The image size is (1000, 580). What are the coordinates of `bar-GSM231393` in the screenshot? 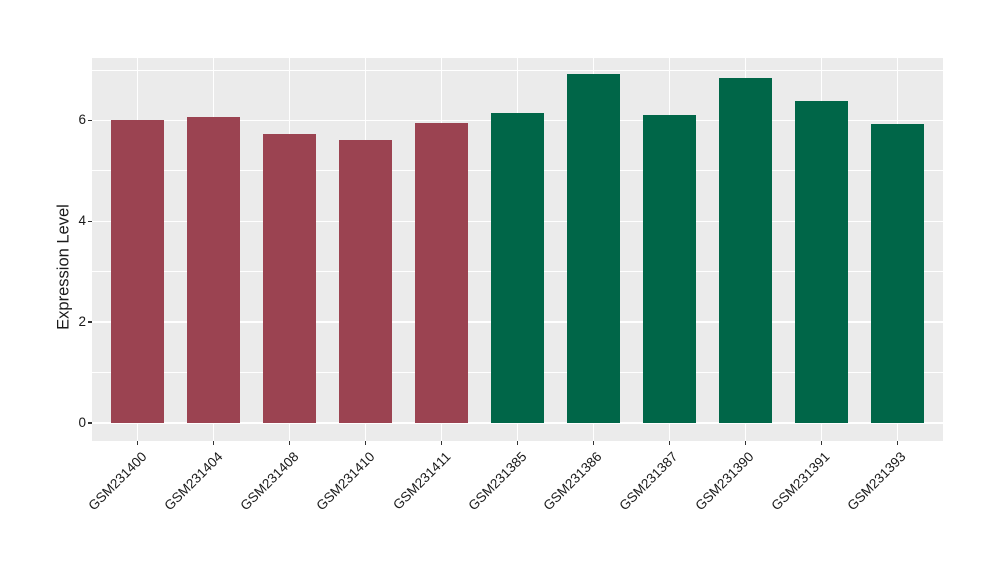 It's located at (897, 273).